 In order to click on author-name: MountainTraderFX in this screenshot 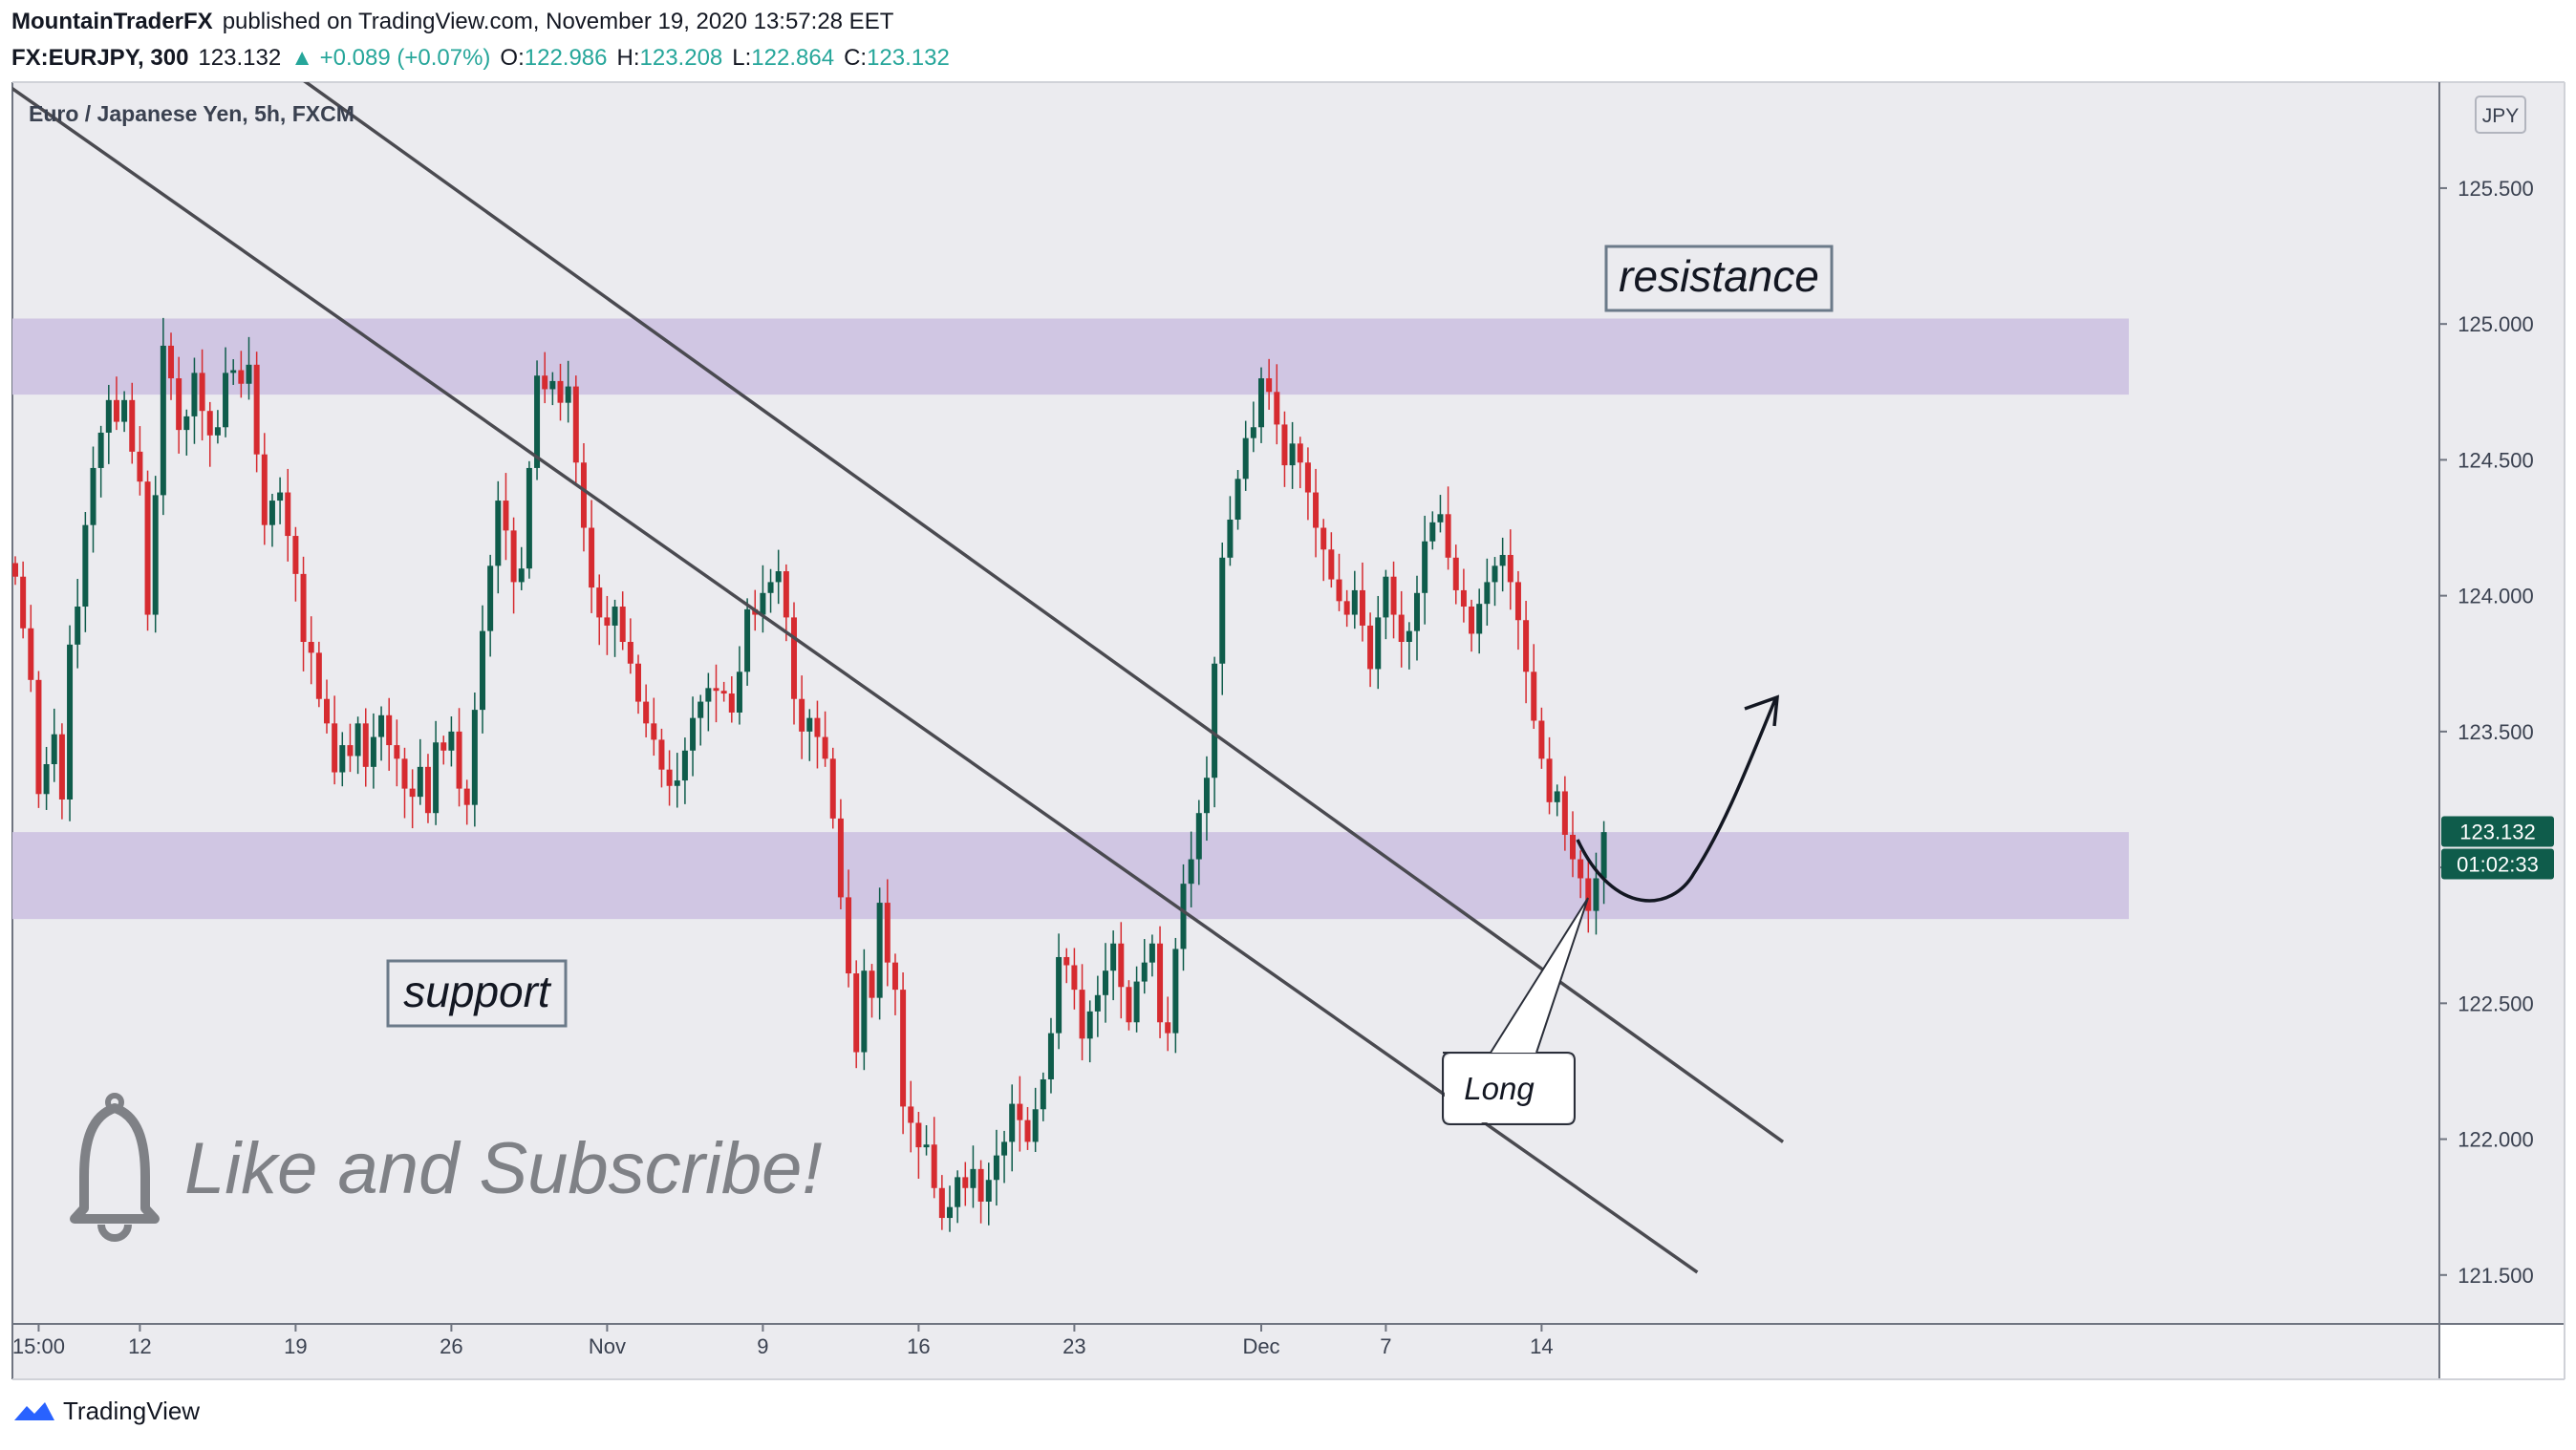, I will do `click(112, 21)`.